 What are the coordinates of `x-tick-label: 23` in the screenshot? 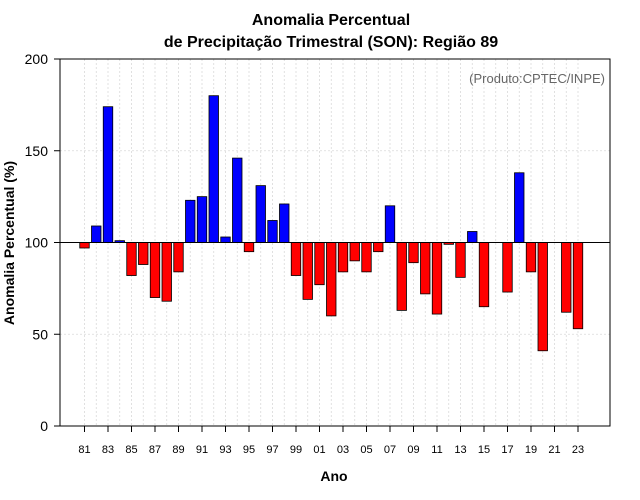 It's located at (578, 450).